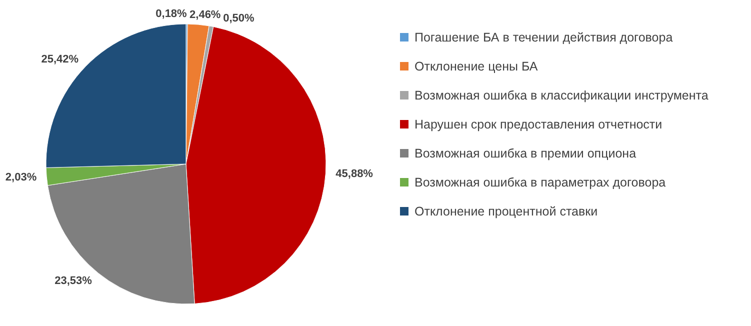  What do you see at coordinates (476, 66) in the screenshot?
I see `legend-label: Отклонение цены БА` at bounding box center [476, 66].